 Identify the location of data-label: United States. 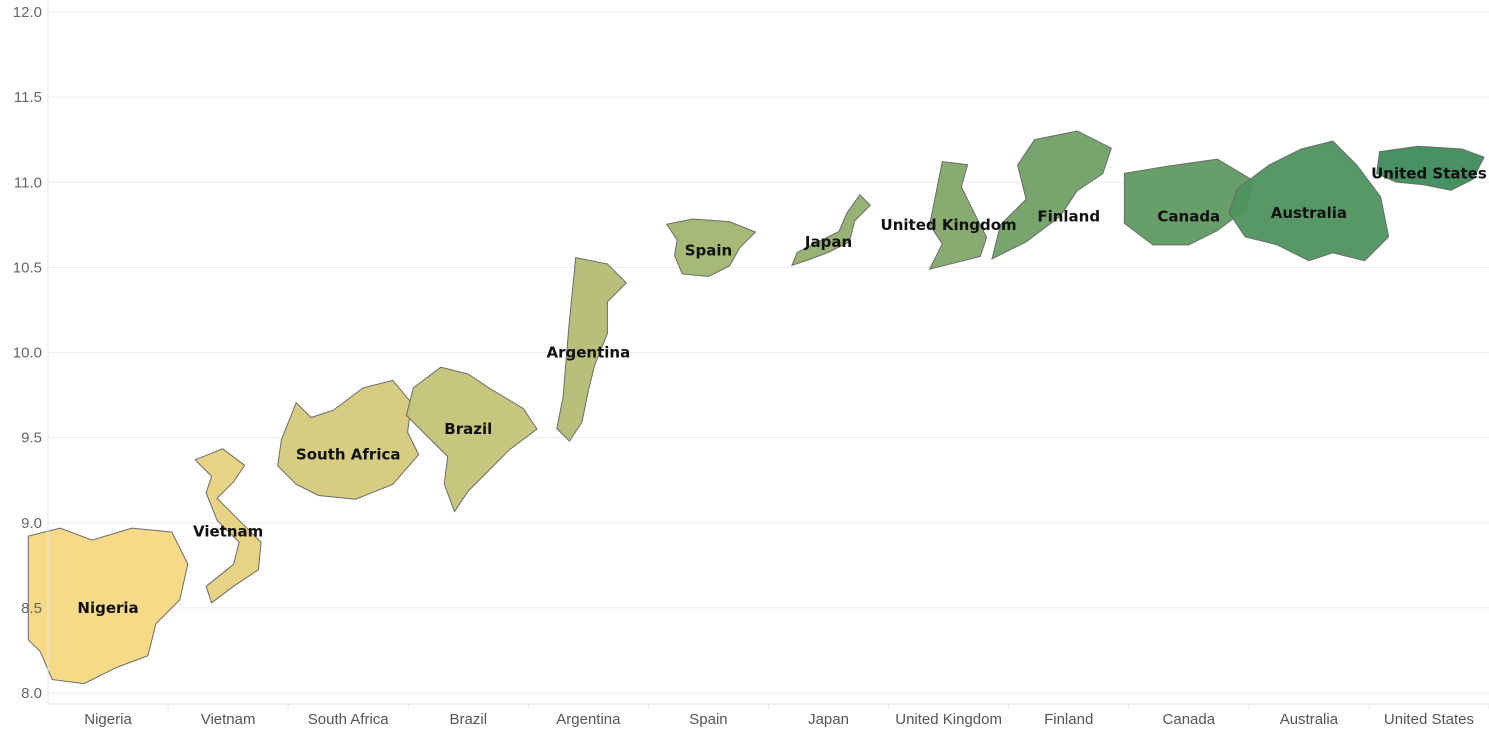
(1429, 174).